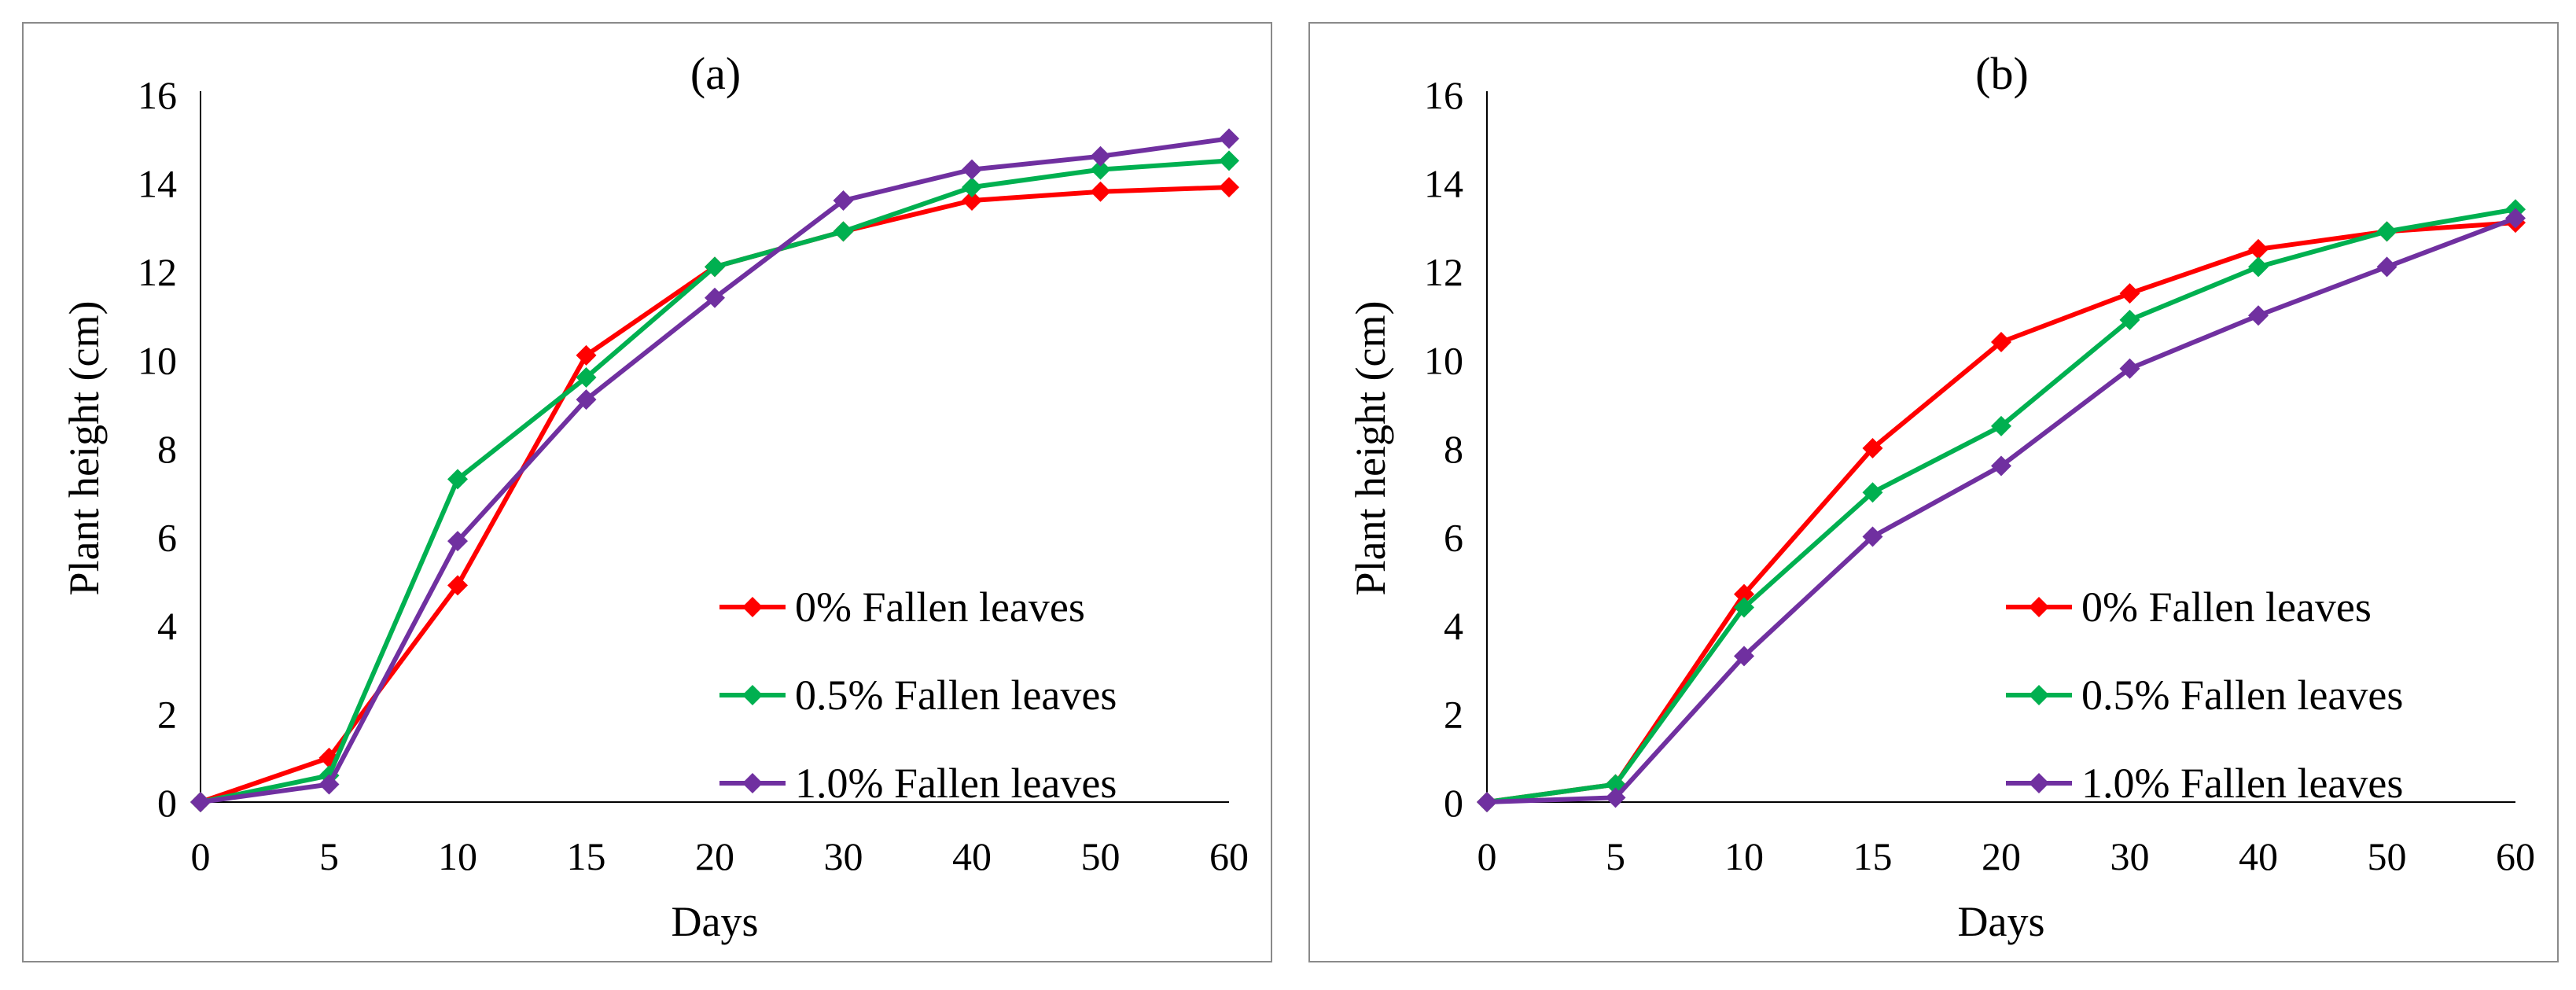 The width and height of the screenshot is (2576, 990). Describe the element at coordinates (956, 695) in the screenshot. I see `legend-label: 0.5% Fallen leaves` at that location.